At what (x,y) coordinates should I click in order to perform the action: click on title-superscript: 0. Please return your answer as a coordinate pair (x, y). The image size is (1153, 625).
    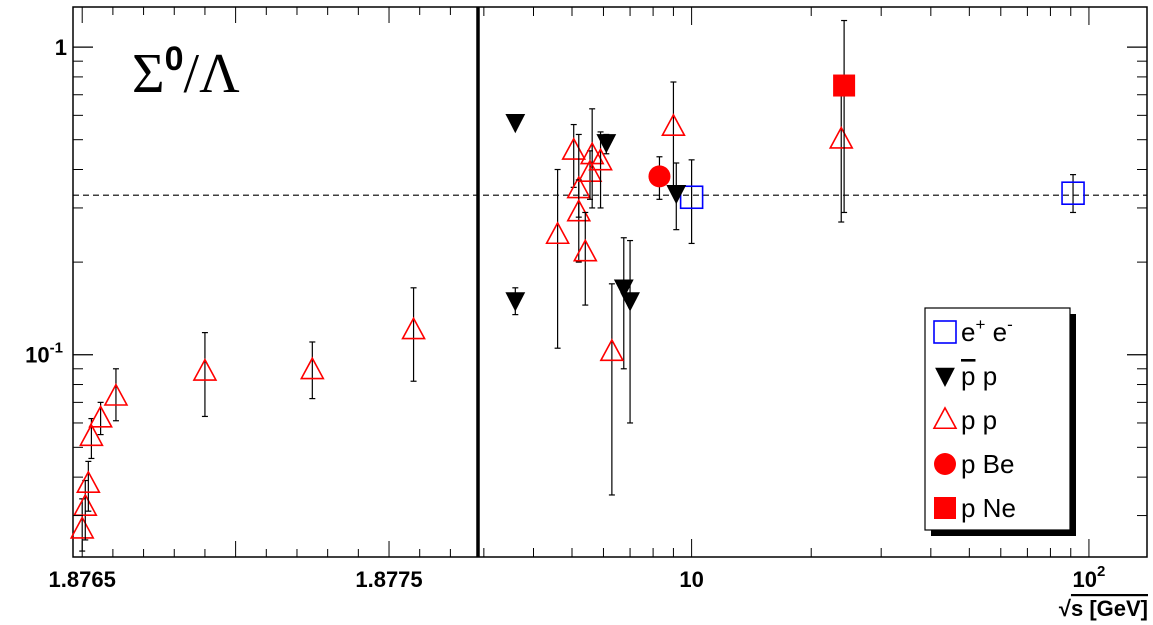
    Looking at the image, I should click on (174, 59).